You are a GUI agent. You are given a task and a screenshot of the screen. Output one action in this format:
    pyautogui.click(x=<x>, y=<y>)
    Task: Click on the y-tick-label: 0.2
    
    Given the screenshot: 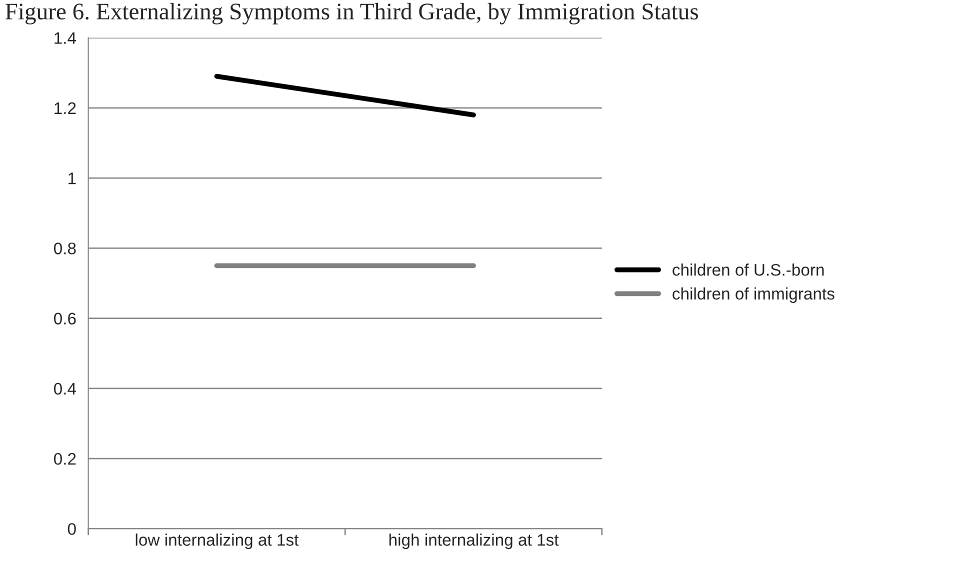 What is the action you would take?
    pyautogui.click(x=65, y=458)
    